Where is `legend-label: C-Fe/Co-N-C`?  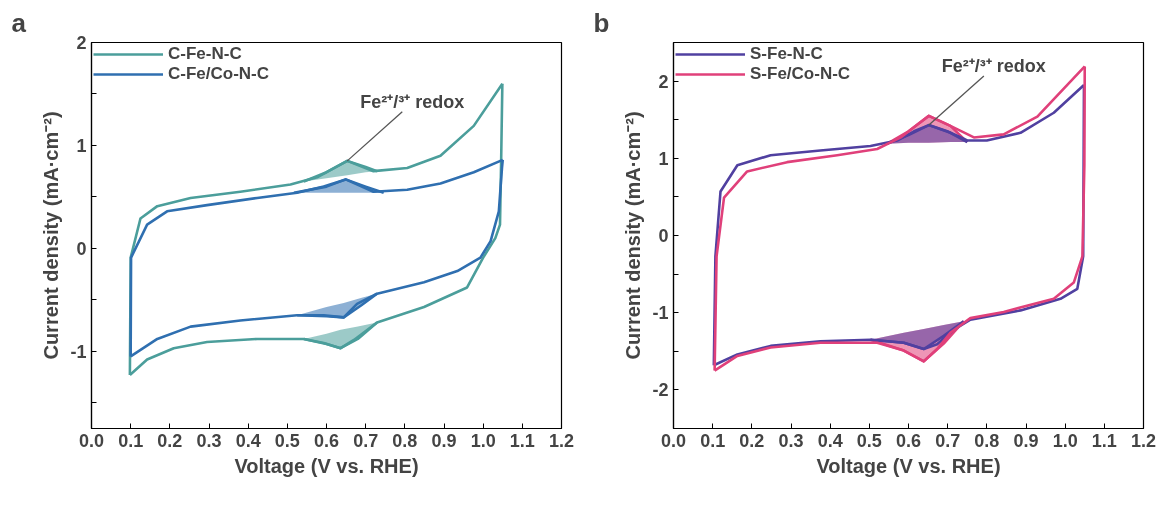
legend-label: C-Fe/Co-N-C is located at coordinates (219, 74).